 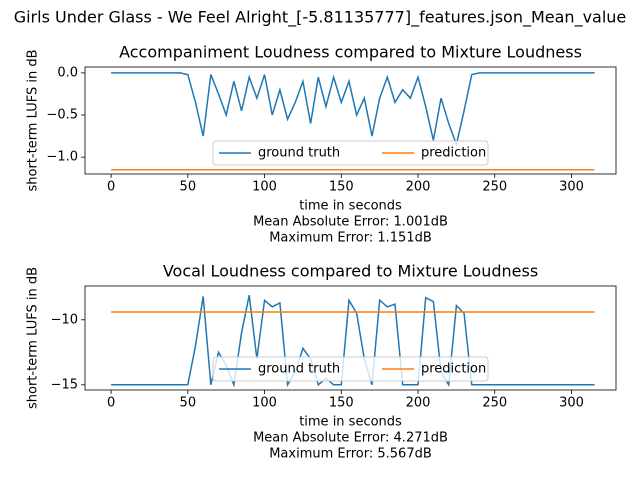 What do you see at coordinates (64, 384) in the screenshot?
I see `y-tick-label: −15` at bounding box center [64, 384].